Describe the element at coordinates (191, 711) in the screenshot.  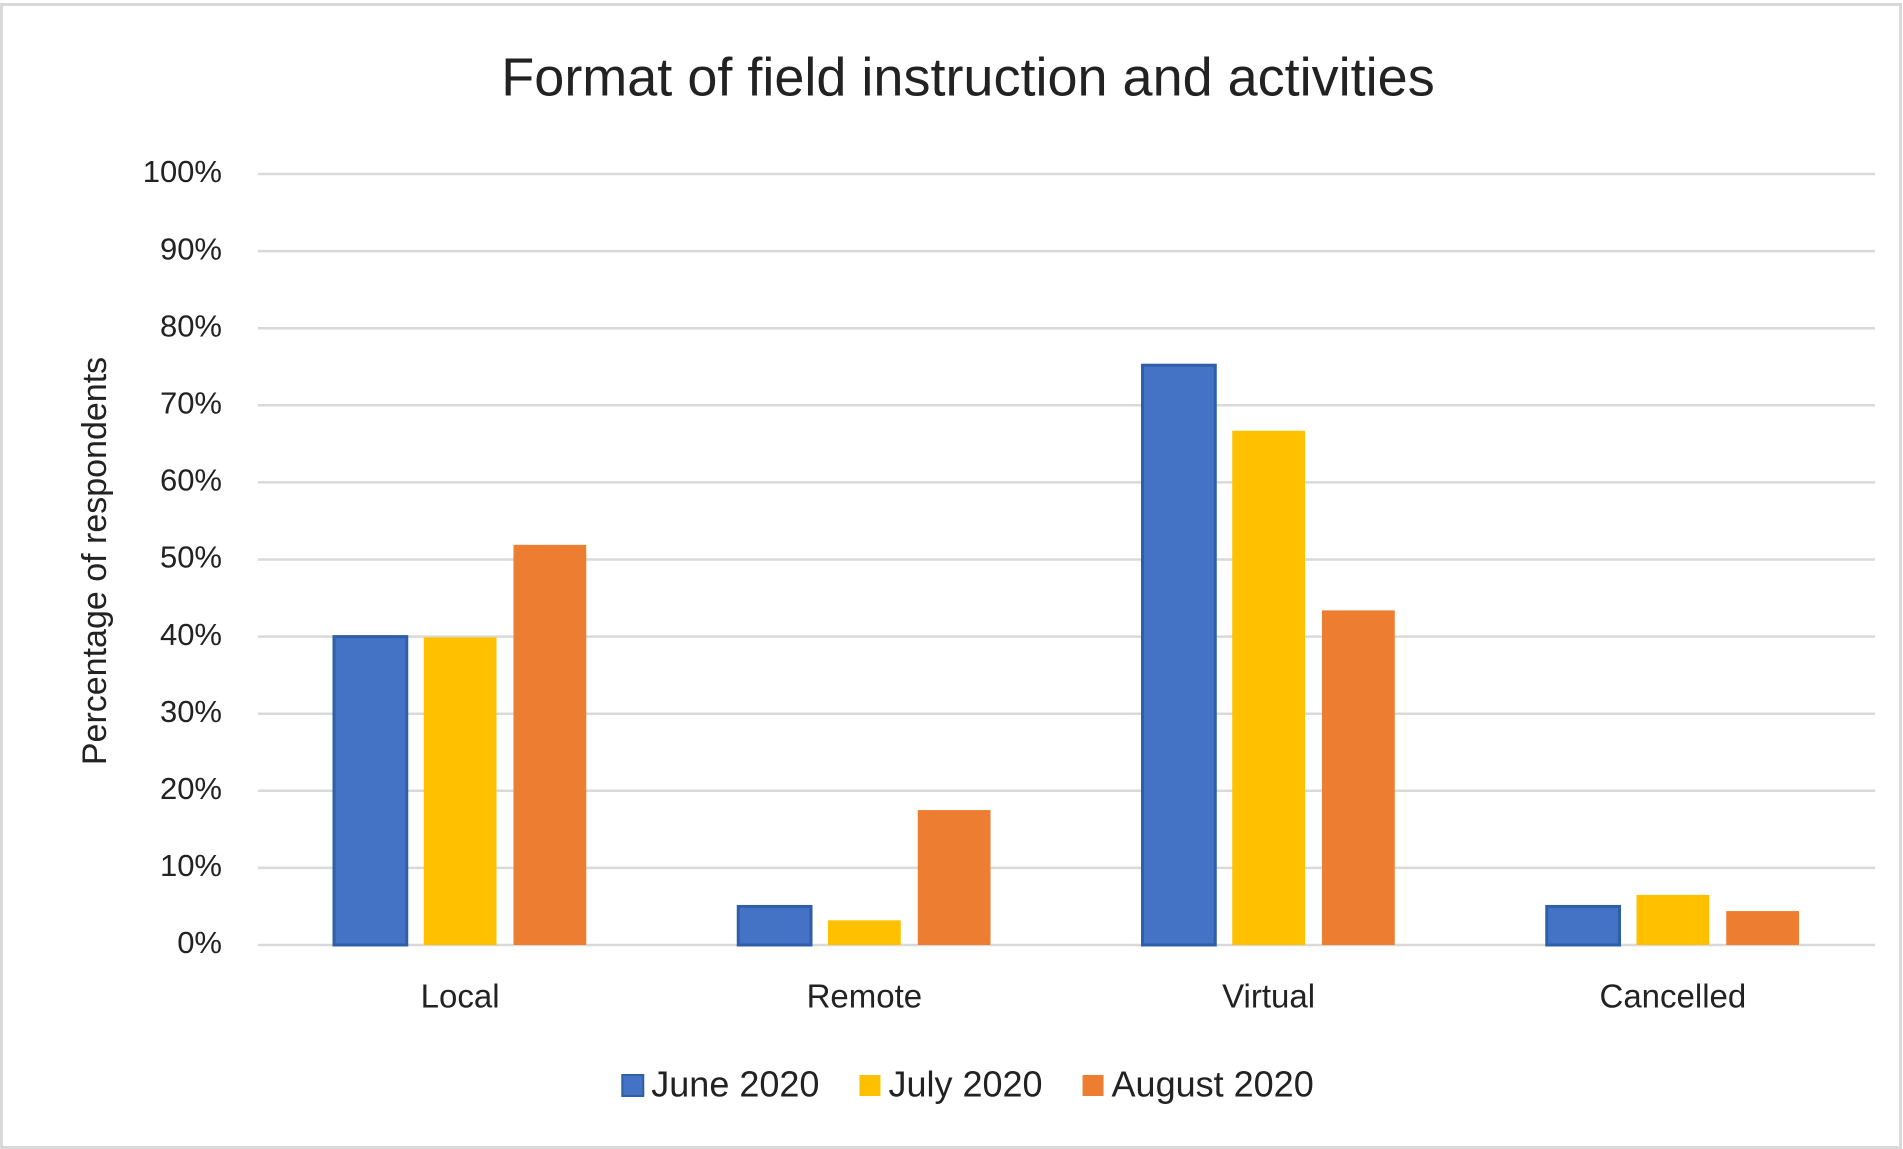
I see `y-tick-label: 30%` at that location.